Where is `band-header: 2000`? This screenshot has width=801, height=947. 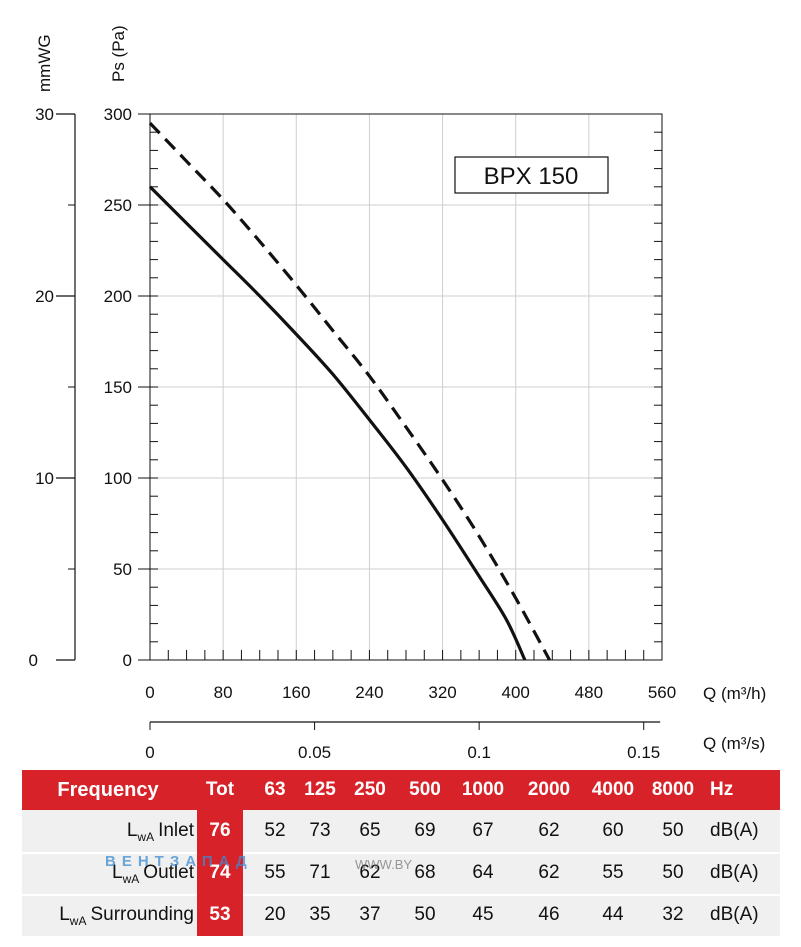 band-header: 2000 is located at coordinates (549, 789).